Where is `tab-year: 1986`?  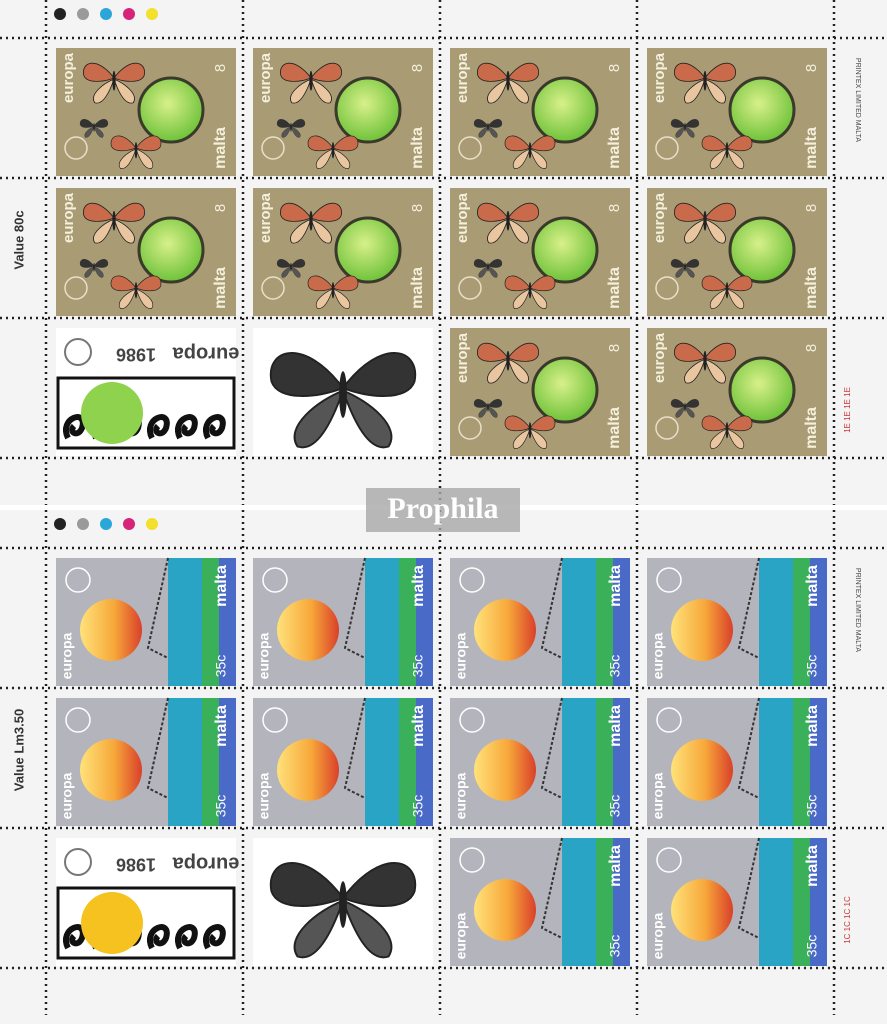
tab-year: 1986 is located at coordinates (136, 354).